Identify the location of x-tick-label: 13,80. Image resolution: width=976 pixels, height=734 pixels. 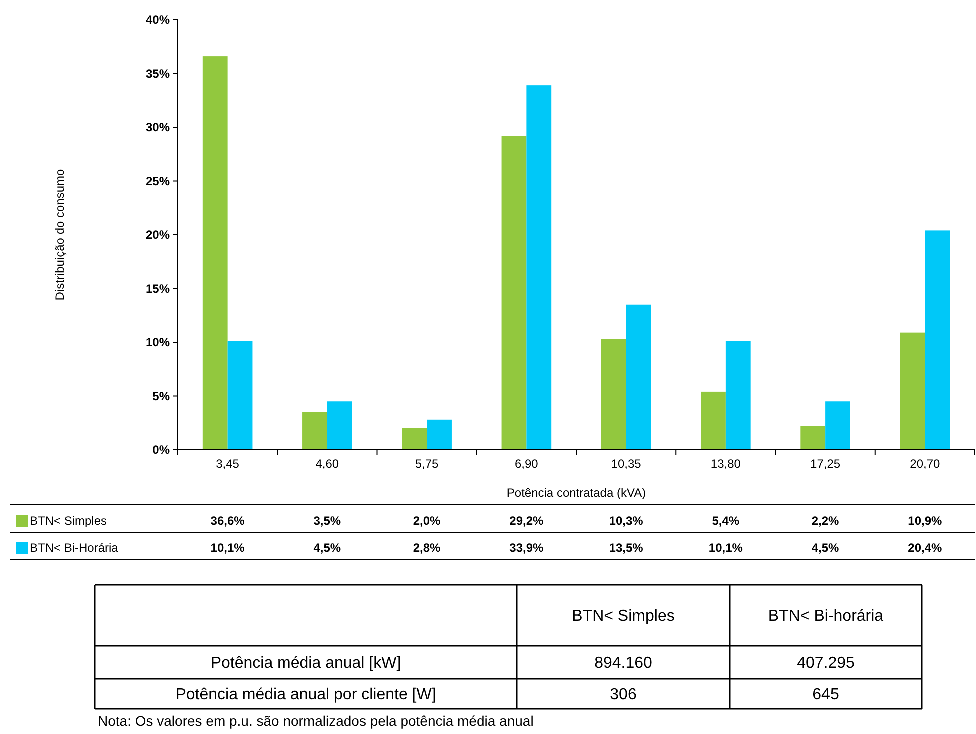
(726, 464).